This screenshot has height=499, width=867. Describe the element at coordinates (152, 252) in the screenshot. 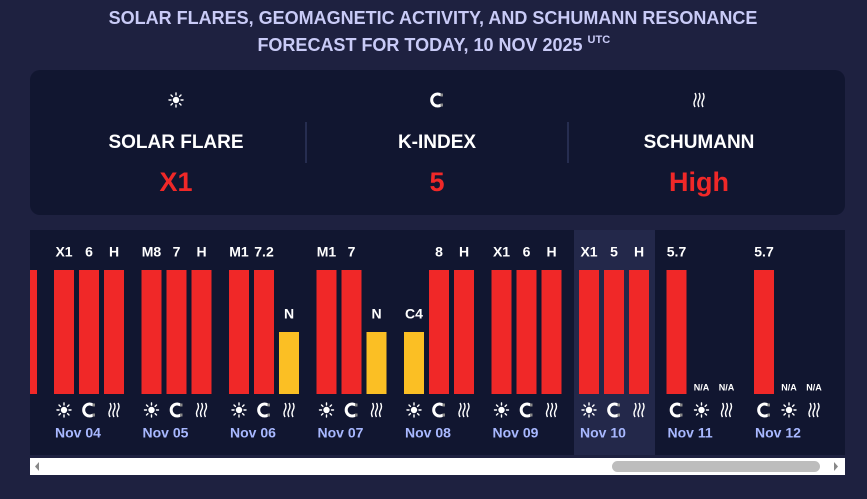

I see `bar-label: M8` at that location.